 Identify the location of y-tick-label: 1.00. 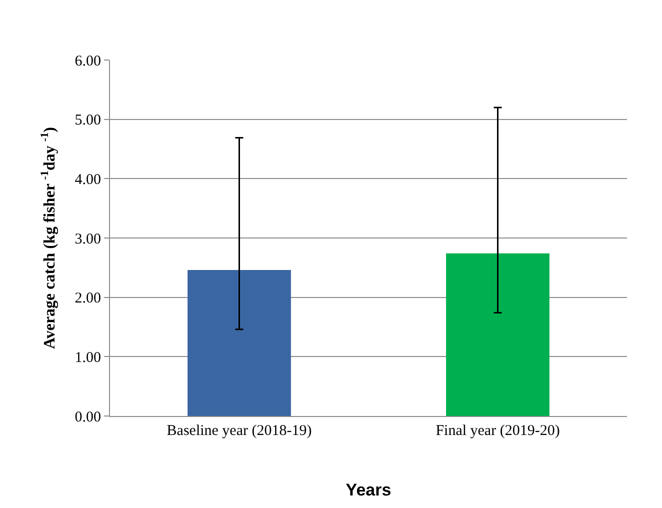
(87, 358).